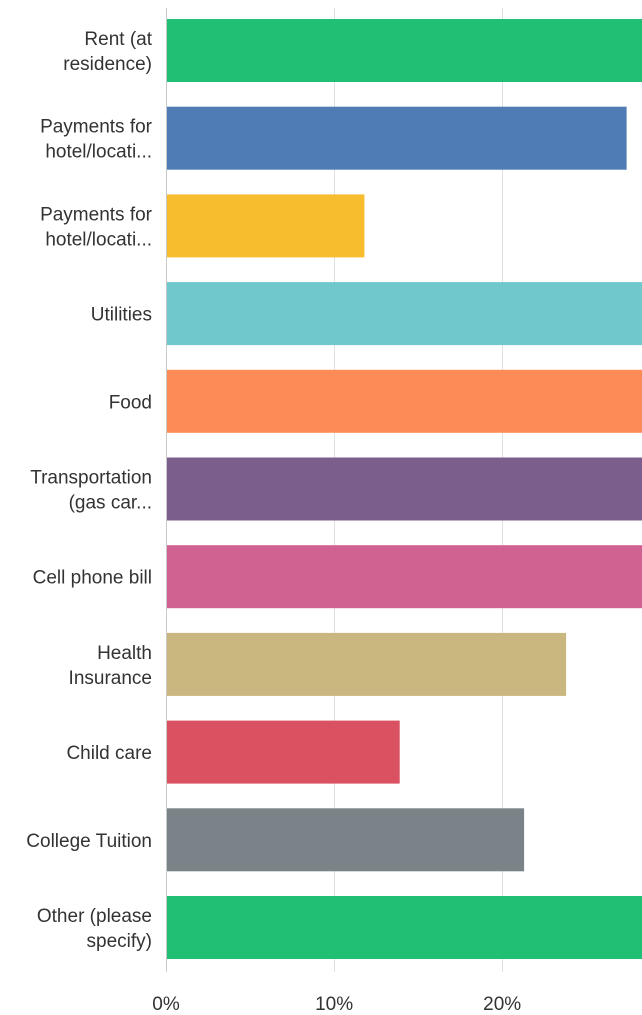 The height and width of the screenshot is (1015, 642). Describe the element at coordinates (118, 39) in the screenshot. I see `category-label: Rent (at` at that location.